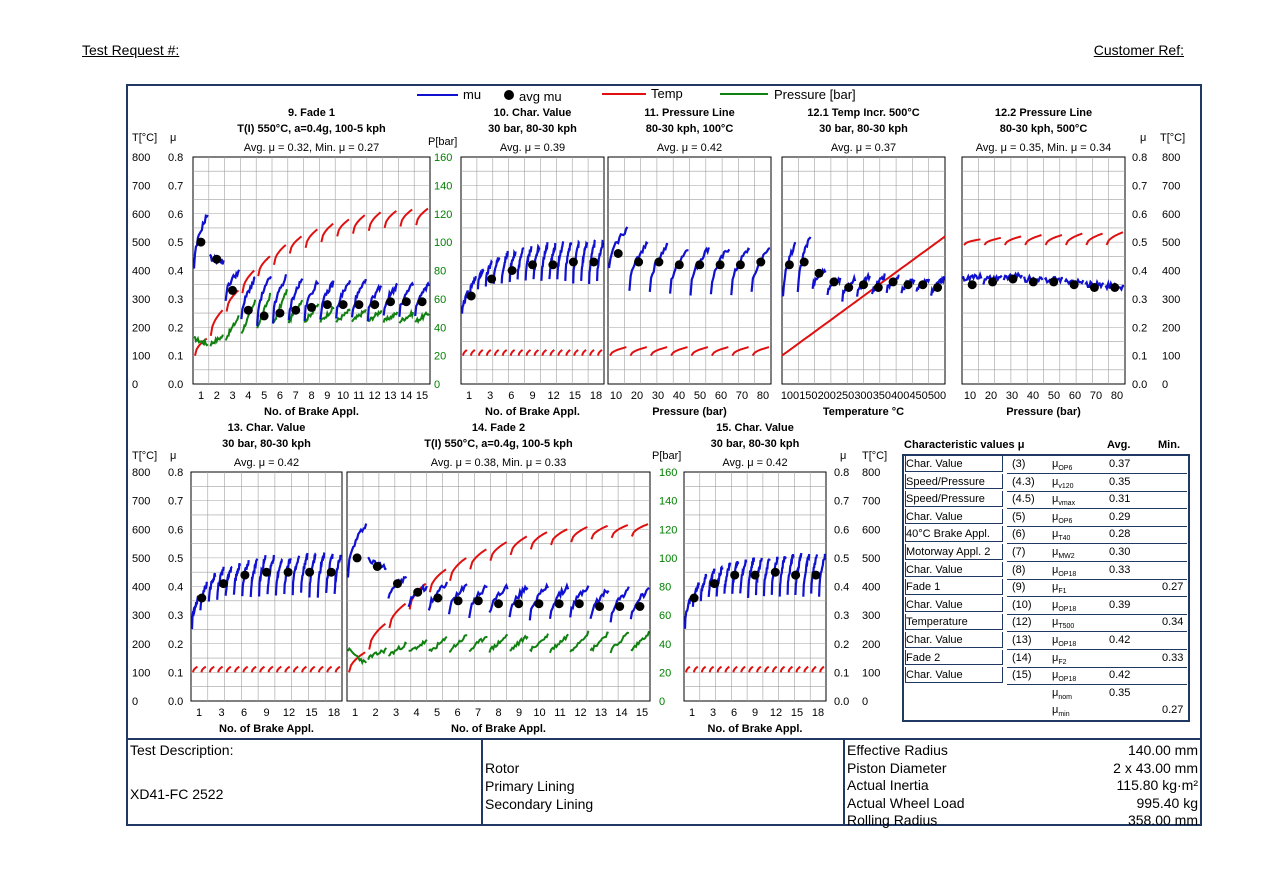 This screenshot has height=895, width=1266. What do you see at coordinates (221, 713) in the screenshot?
I see `x-tick-label: 3` at bounding box center [221, 713].